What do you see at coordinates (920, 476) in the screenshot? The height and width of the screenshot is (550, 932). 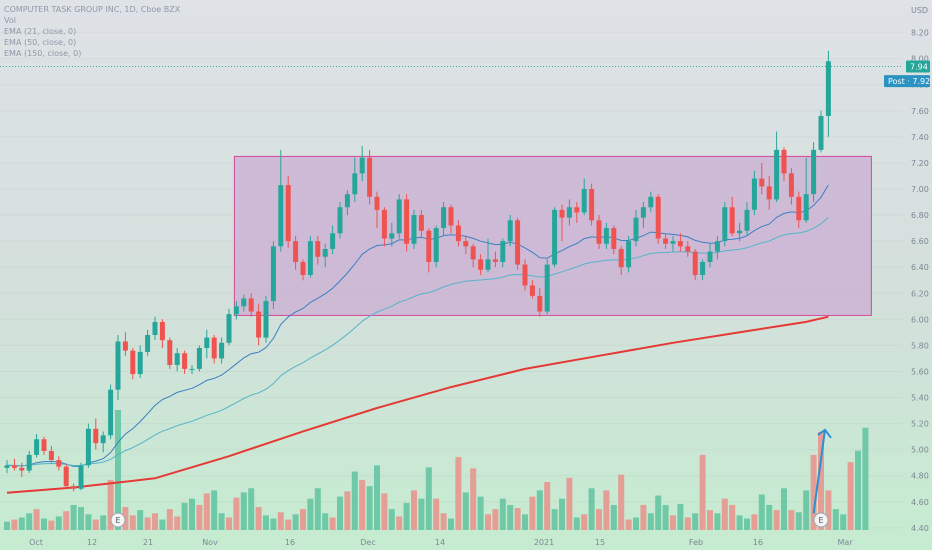 I see `price-tick-17: 4.80` at bounding box center [920, 476].